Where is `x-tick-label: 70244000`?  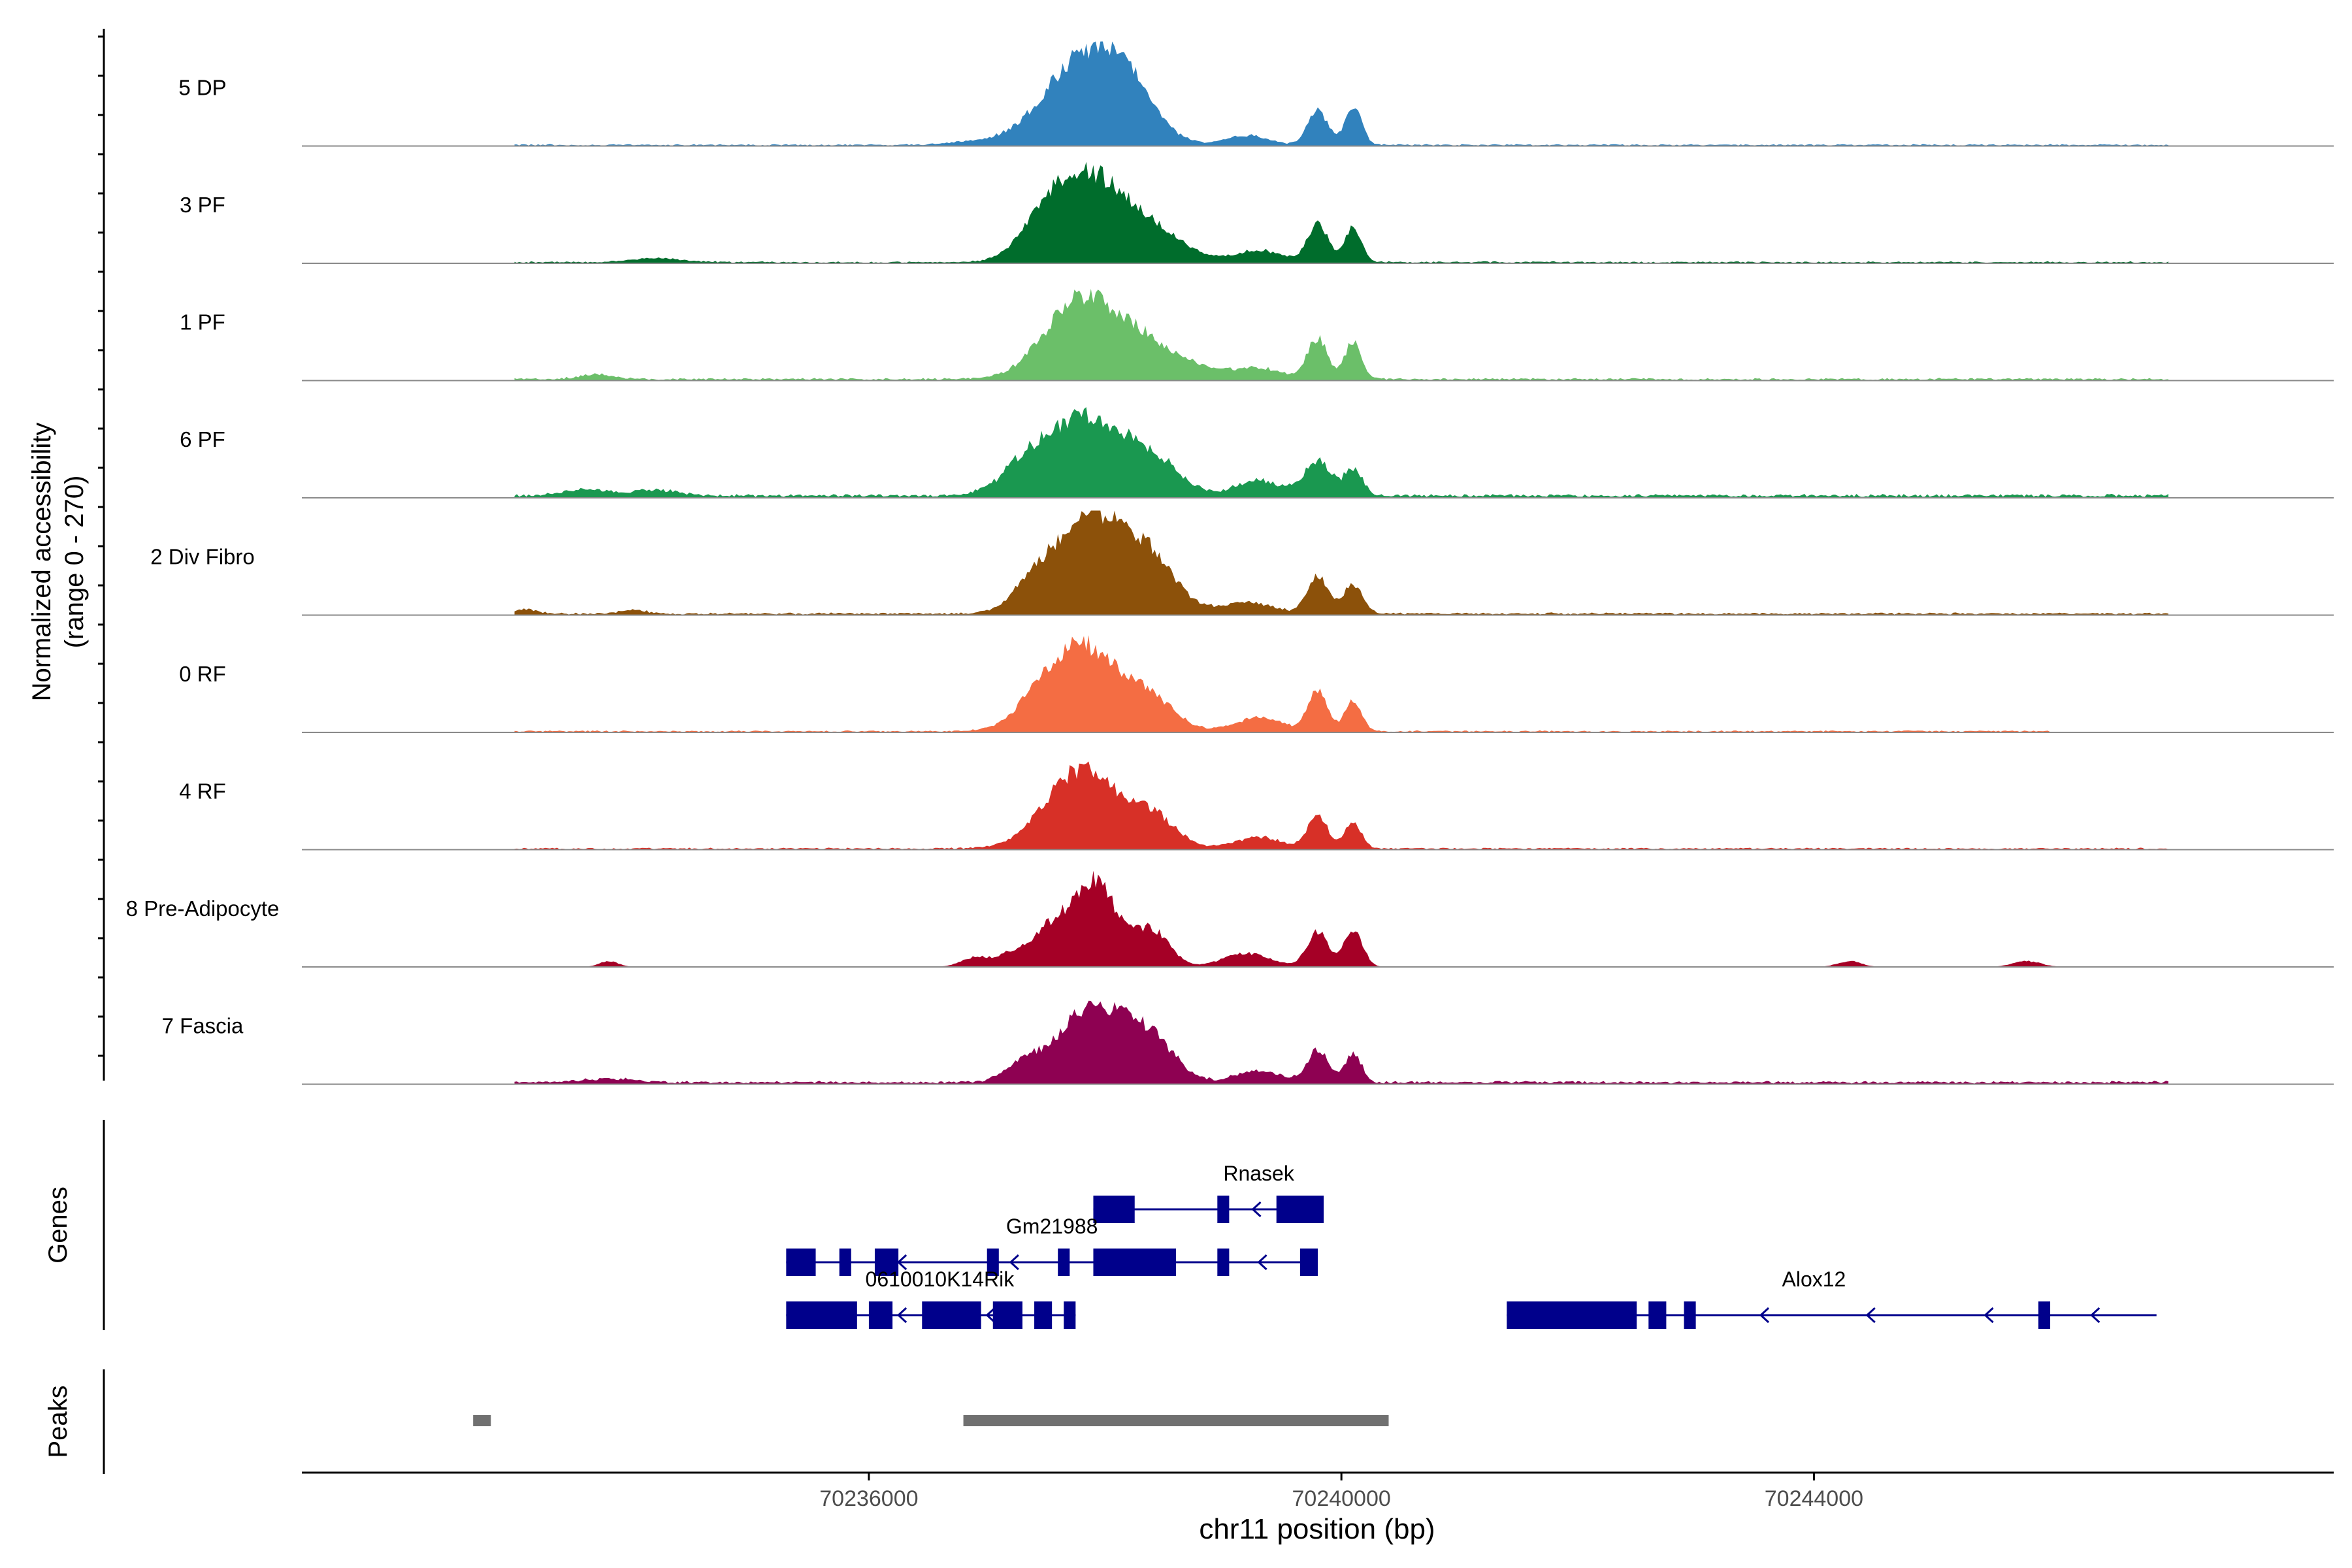
x-tick-label: 70244000 is located at coordinates (1814, 1498).